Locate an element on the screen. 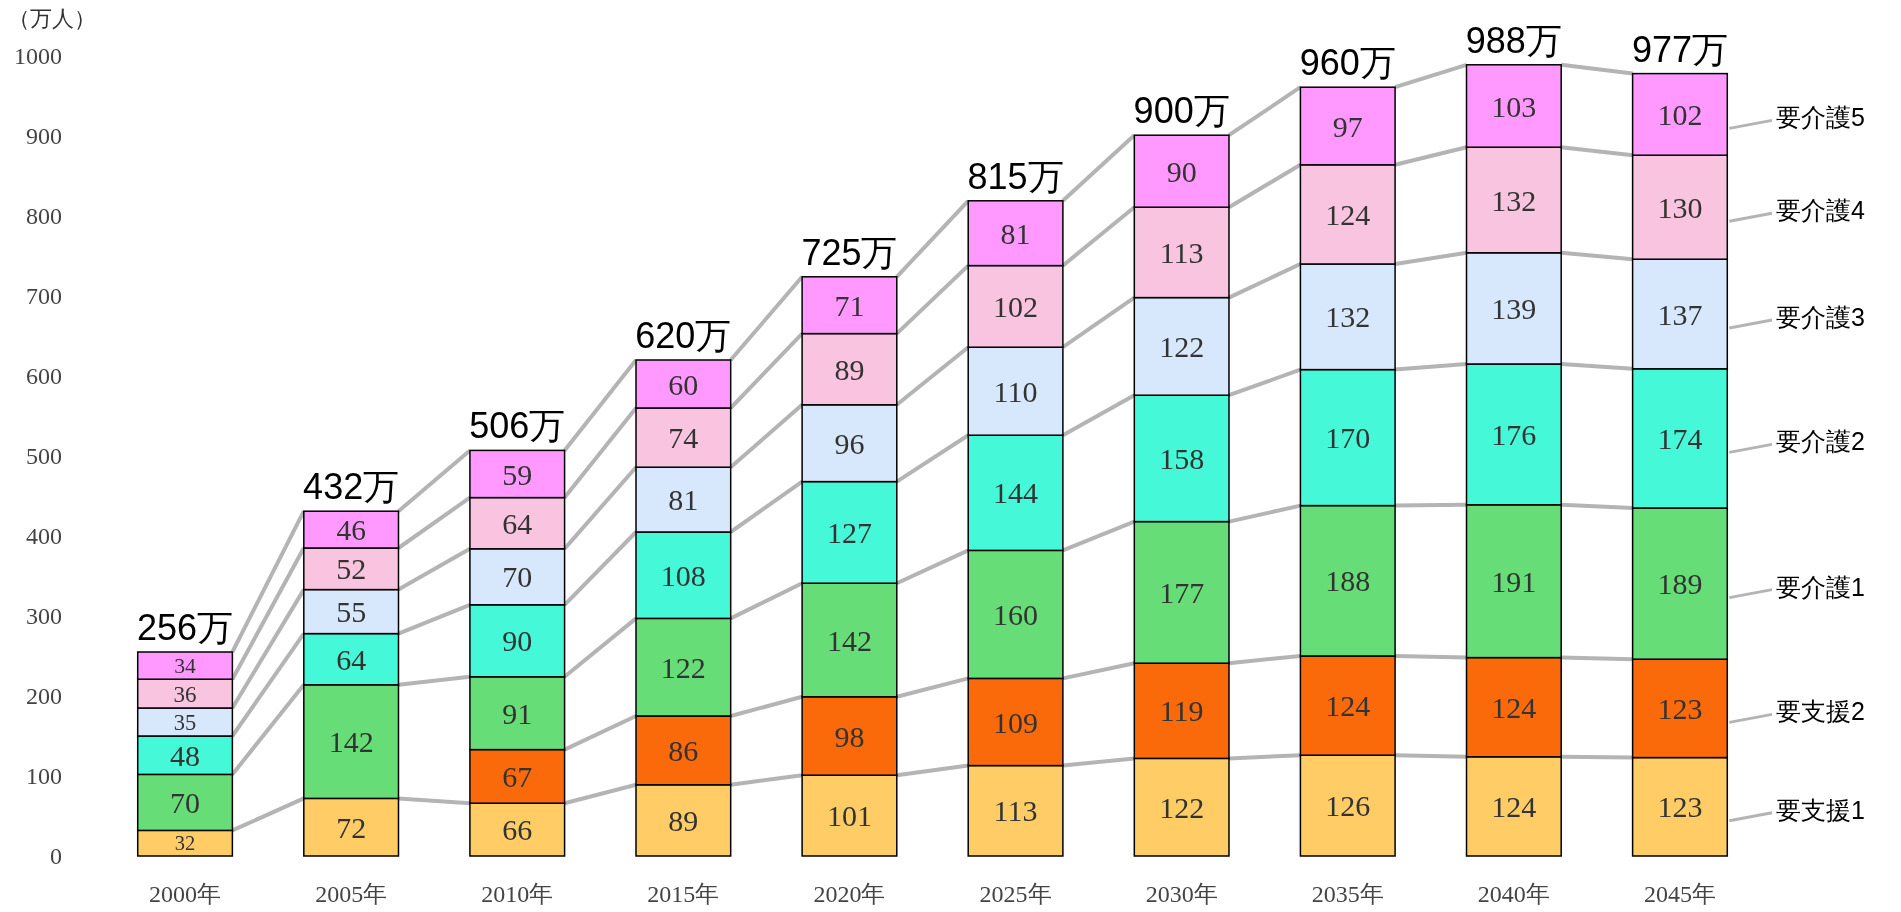 This screenshot has height=912, width=1901. series-label: 要支援1 is located at coordinates (1820, 809).